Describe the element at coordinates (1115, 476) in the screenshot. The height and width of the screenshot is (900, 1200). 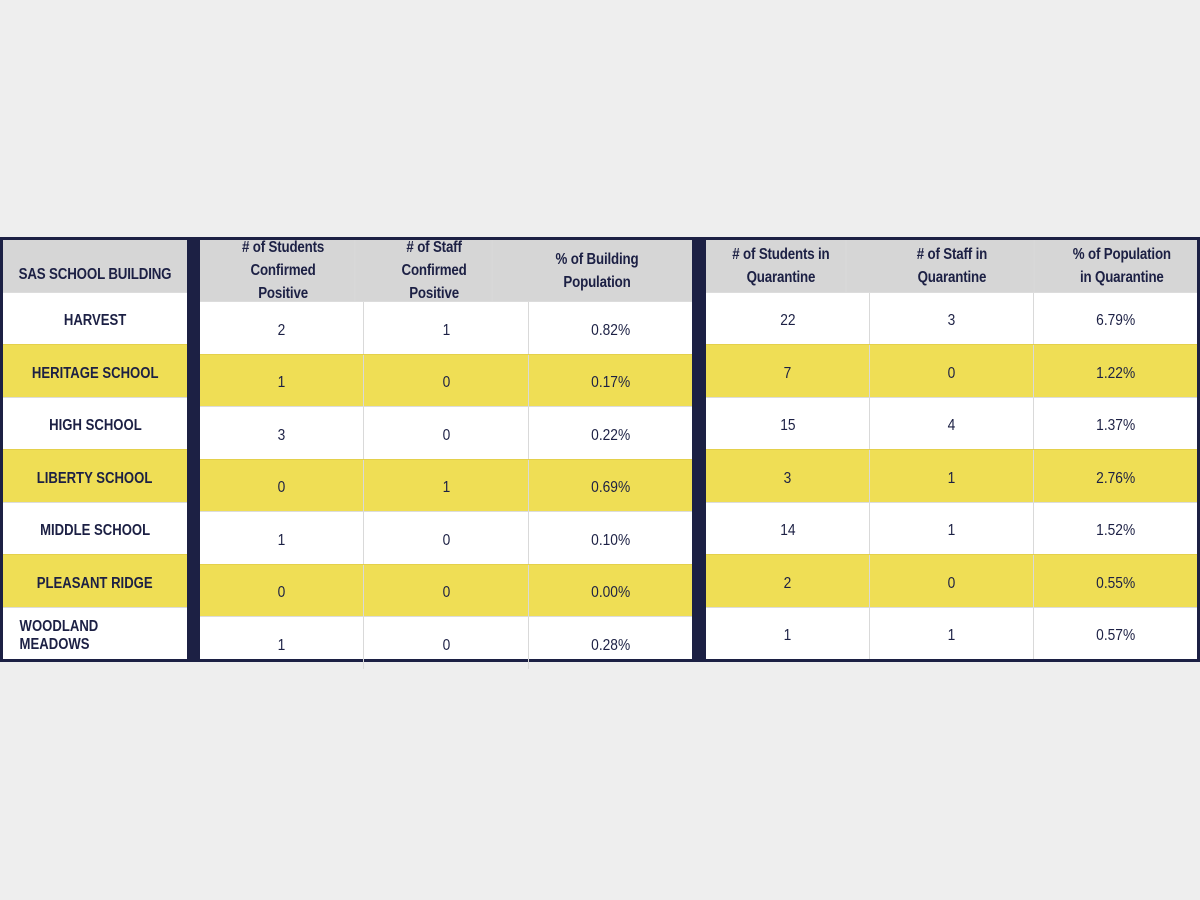
I see `population-quarantine-cell: 2.76%` at that location.